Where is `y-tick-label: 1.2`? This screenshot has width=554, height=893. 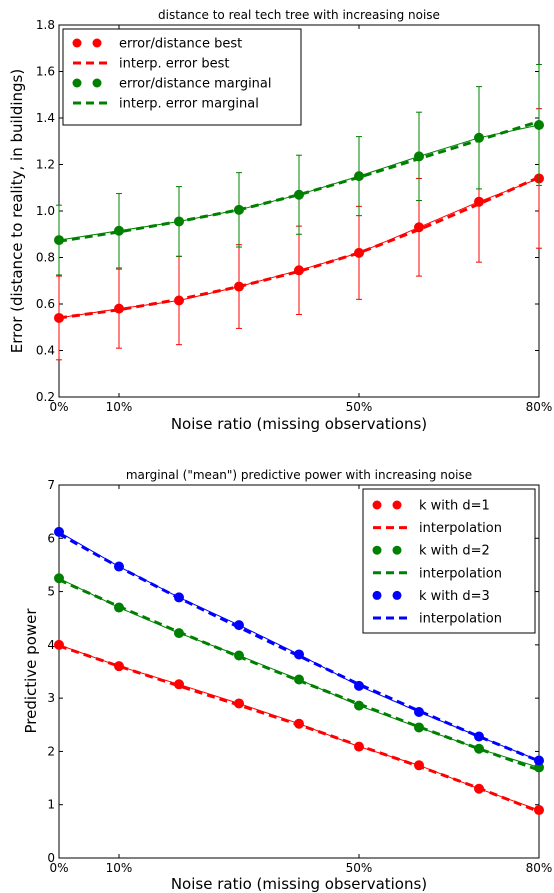
y-tick-label: 1.2 is located at coordinates (45, 165).